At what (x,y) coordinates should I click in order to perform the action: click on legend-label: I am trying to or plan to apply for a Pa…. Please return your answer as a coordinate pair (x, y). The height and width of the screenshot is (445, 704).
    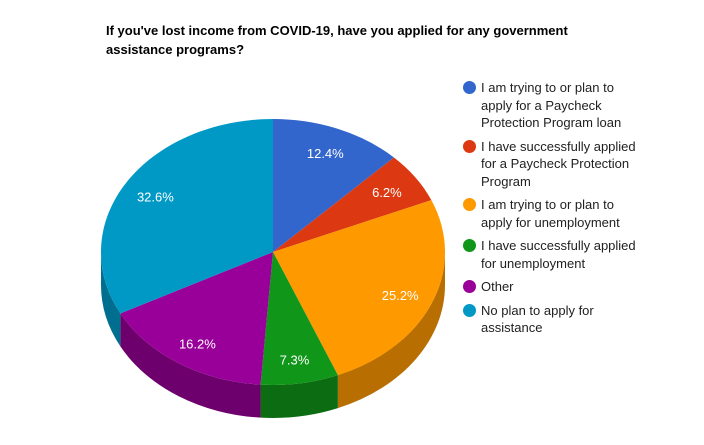
    Looking at the image, I should click on (551, 105).